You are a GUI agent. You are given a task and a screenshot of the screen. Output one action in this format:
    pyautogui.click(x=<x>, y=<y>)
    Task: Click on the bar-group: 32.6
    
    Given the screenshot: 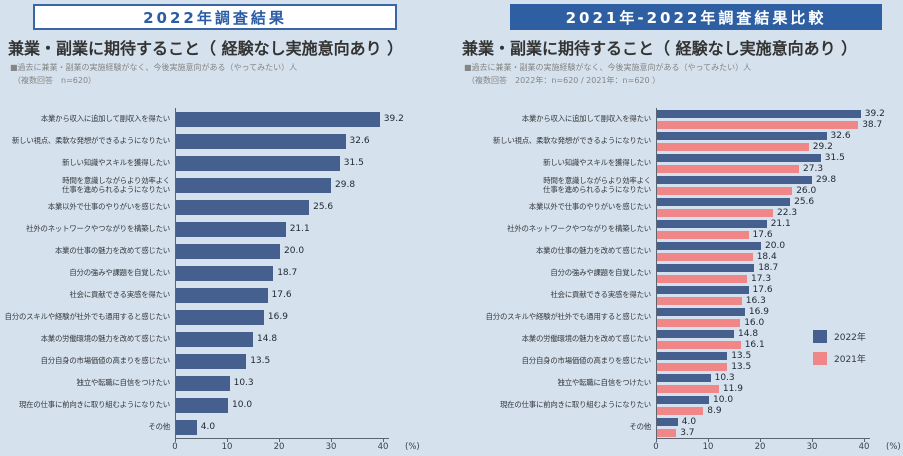 What is the action you would take?
    pyautogui.click(x=272, y=141)
    